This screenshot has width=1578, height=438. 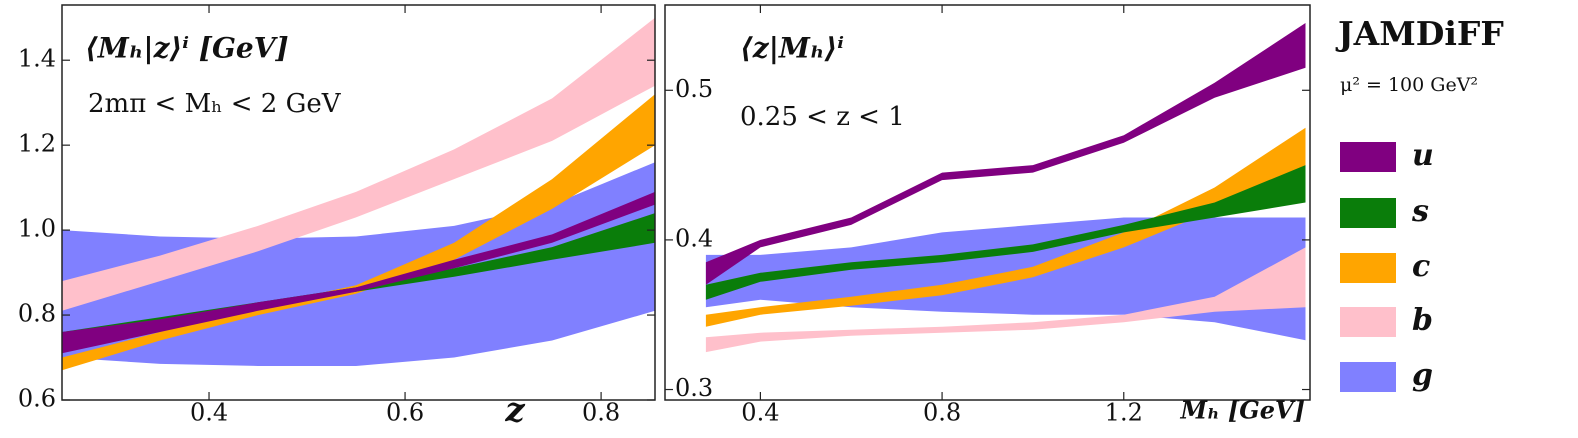 What do you see at coordinates (694, 89) in the screenshot?
I see `y-tick-label: 0.5` at bounding box center [694, 89].